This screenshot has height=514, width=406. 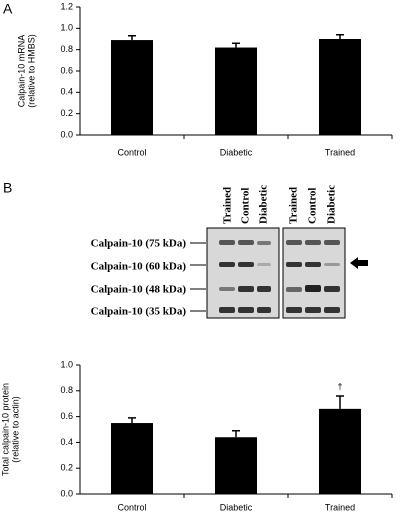 What do you see at coordinates (139, 290) in the screenshot?
I see `band-label: Calpain-10 (48 kDa)` at bounding box center [139, 290].